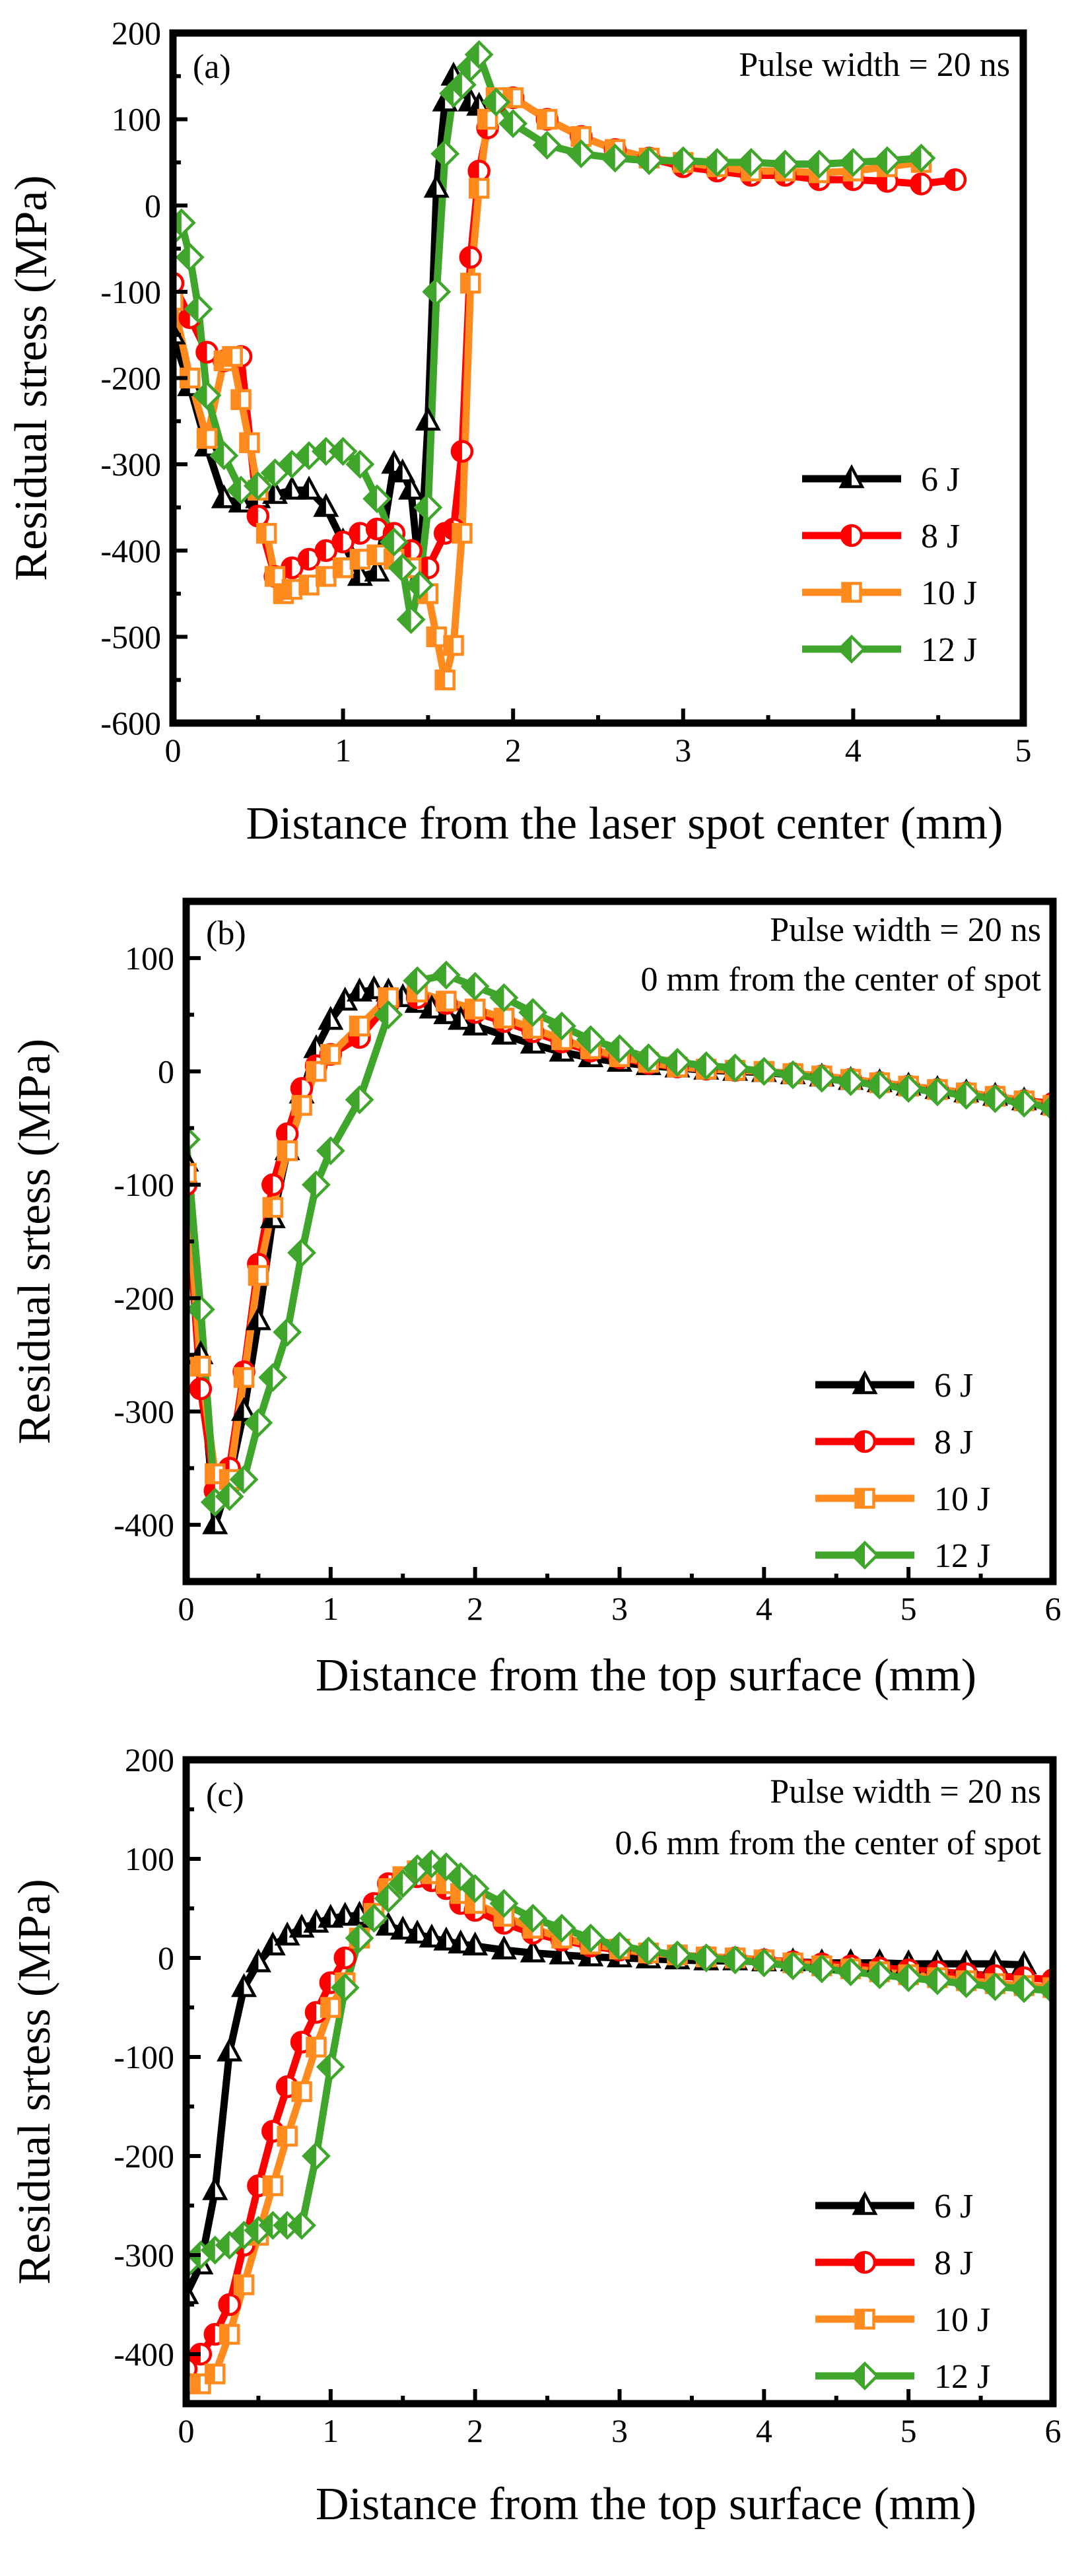 This screenshot has height=2576, width=1084. I want to click on panel-c-y-tick-label: -300, so click(144, 2256).